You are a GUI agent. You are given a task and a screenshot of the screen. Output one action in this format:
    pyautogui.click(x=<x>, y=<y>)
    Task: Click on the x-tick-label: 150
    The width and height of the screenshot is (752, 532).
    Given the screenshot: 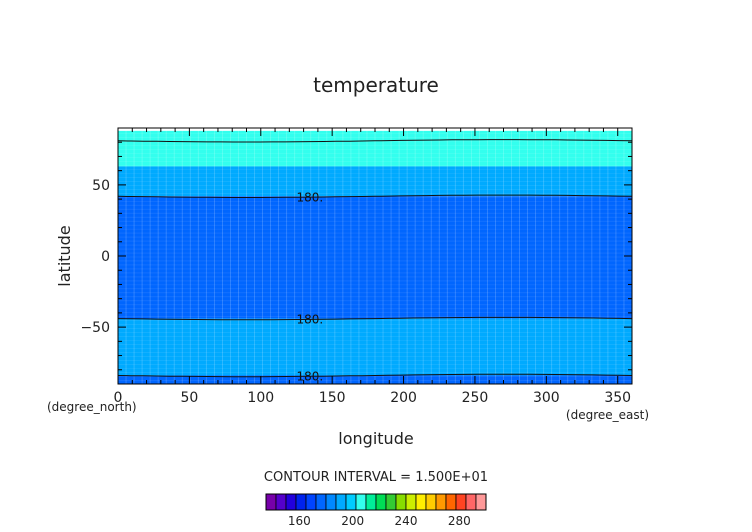 What is the action you would take?
    pyautogui.click(x=332, y=398)
    